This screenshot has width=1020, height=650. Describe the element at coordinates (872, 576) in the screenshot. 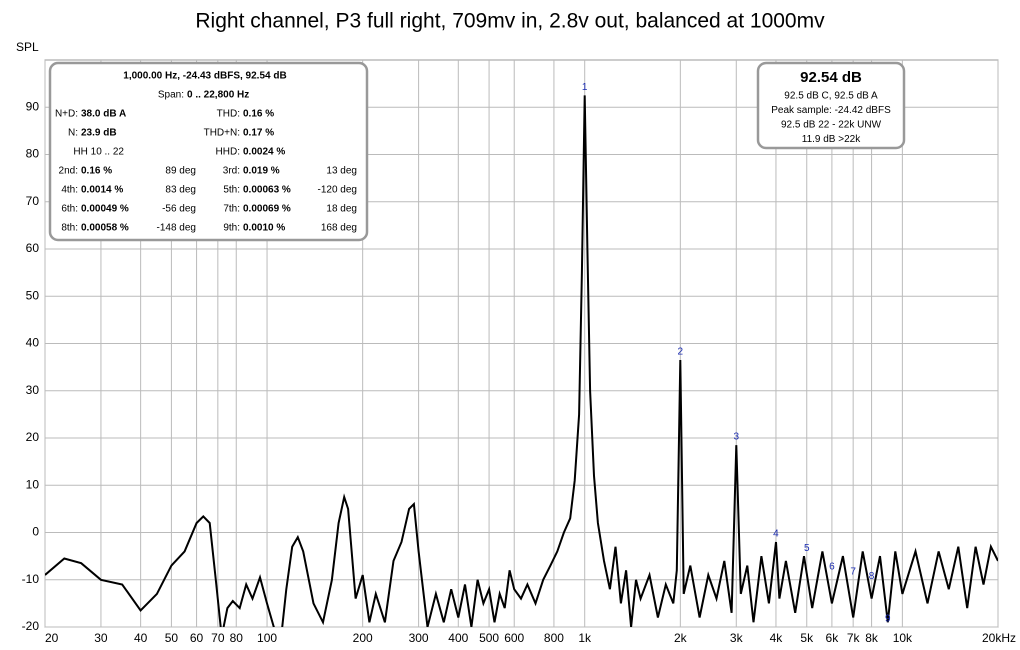

I see `harmonic-marker: 8` at that location.